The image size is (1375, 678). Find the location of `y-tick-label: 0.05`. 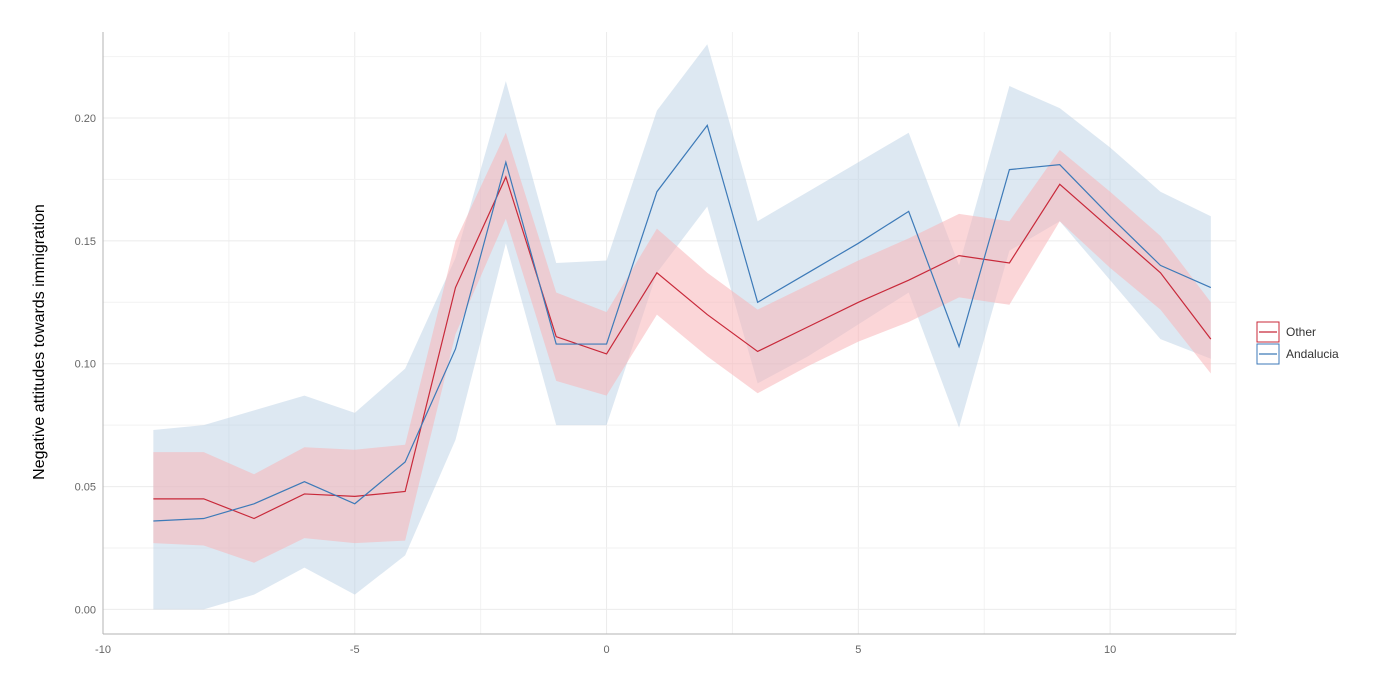

y-tick-label: 0.05 is located at coordinates (85, 488).